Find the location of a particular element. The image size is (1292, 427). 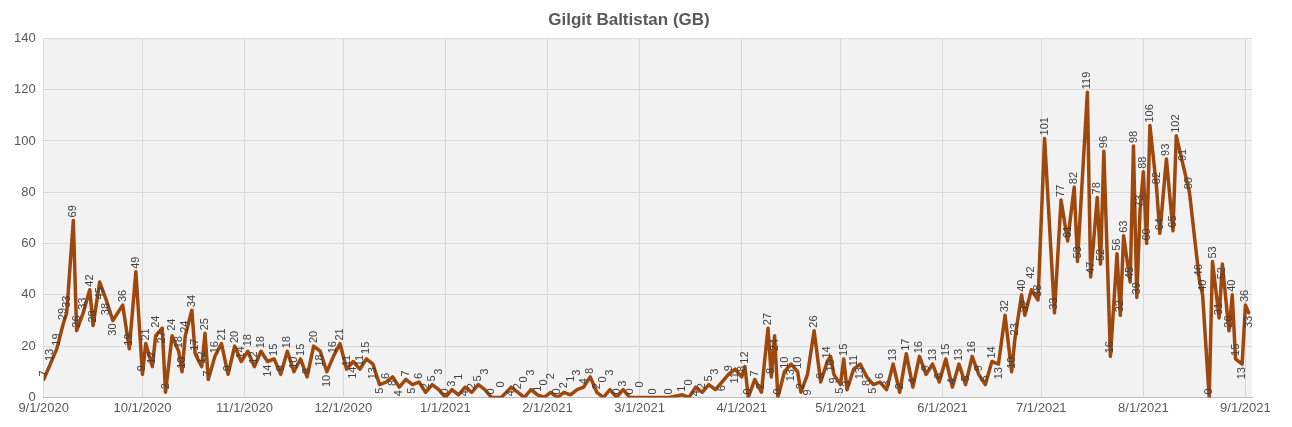

data-label: 27 is located at coordinates (767, 319).